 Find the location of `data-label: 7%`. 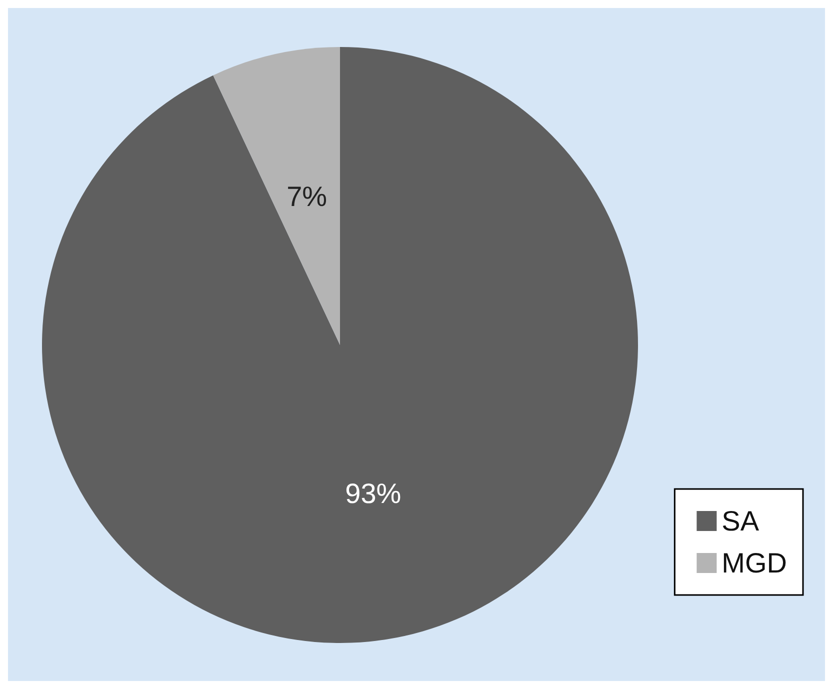

data-label: 7% is located at coordinates (307, 196).